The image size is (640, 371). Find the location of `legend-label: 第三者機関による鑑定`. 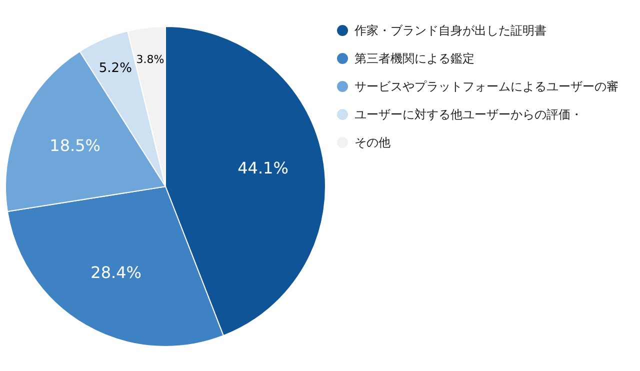

legend-label: 第三者機関による鑑定 is located at coordinates (414, 59).